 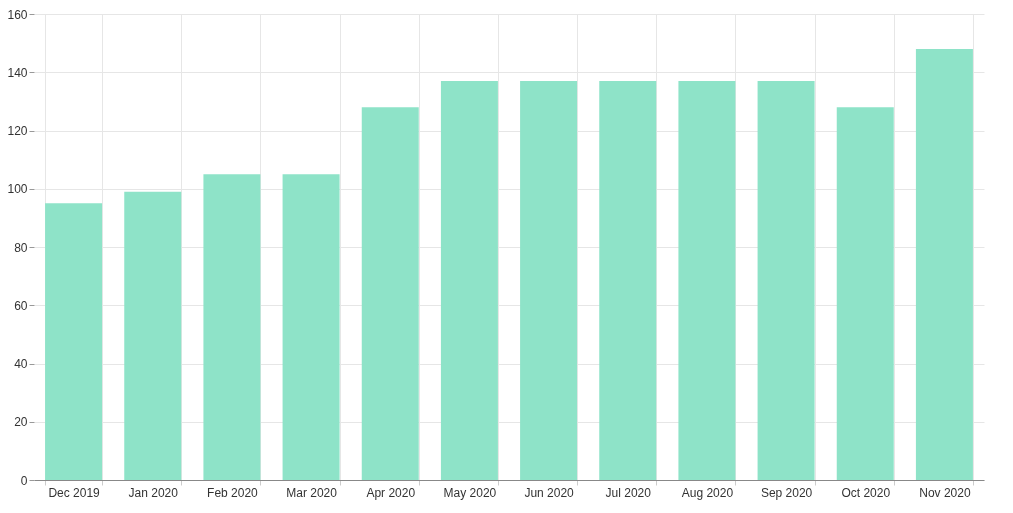 I want to click on x-tick-label: Jul 2020, so click(x=628, y=492).